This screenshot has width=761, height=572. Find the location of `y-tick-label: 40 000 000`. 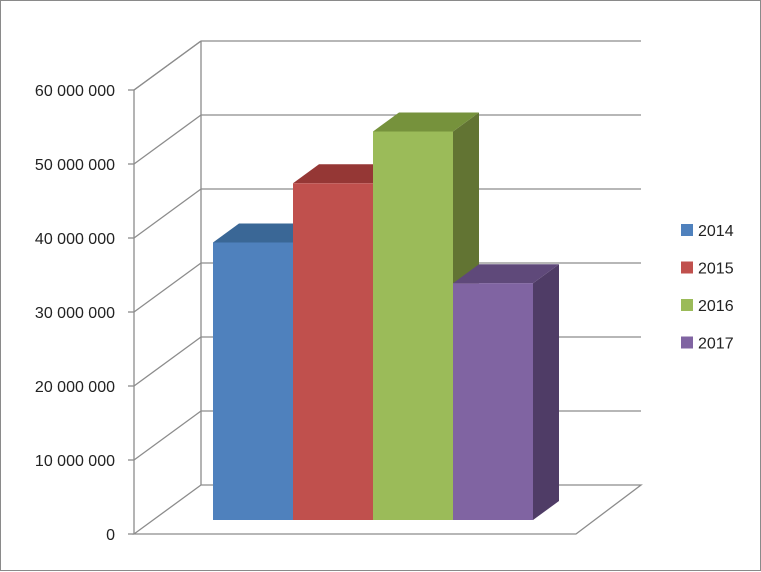

y-tick-label: 40 000 000 is located at coordinates (75, 239).